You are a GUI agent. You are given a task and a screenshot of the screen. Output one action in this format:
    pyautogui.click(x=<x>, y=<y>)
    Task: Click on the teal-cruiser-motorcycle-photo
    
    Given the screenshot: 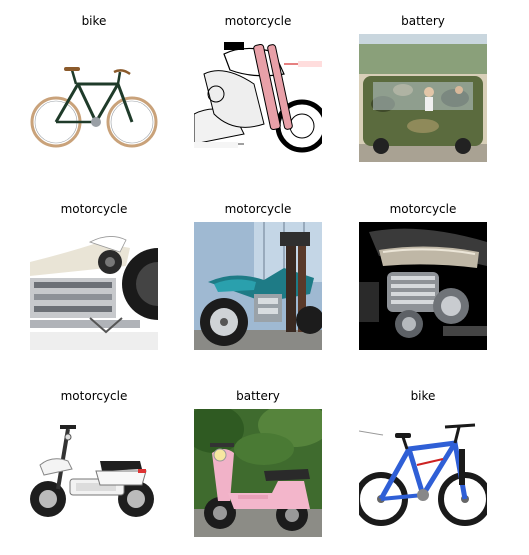 What is the action you would take?
    pyautogui.click(x=258, y=286)
    